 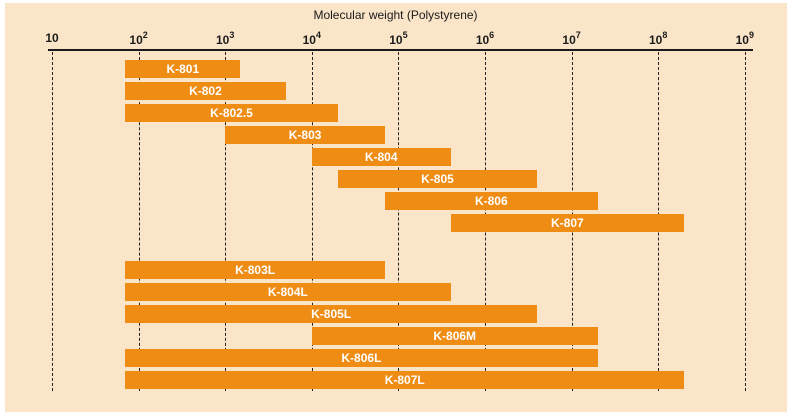 I want to click on range-bar-k-807l: K-807L, so click(x=405, y=380).